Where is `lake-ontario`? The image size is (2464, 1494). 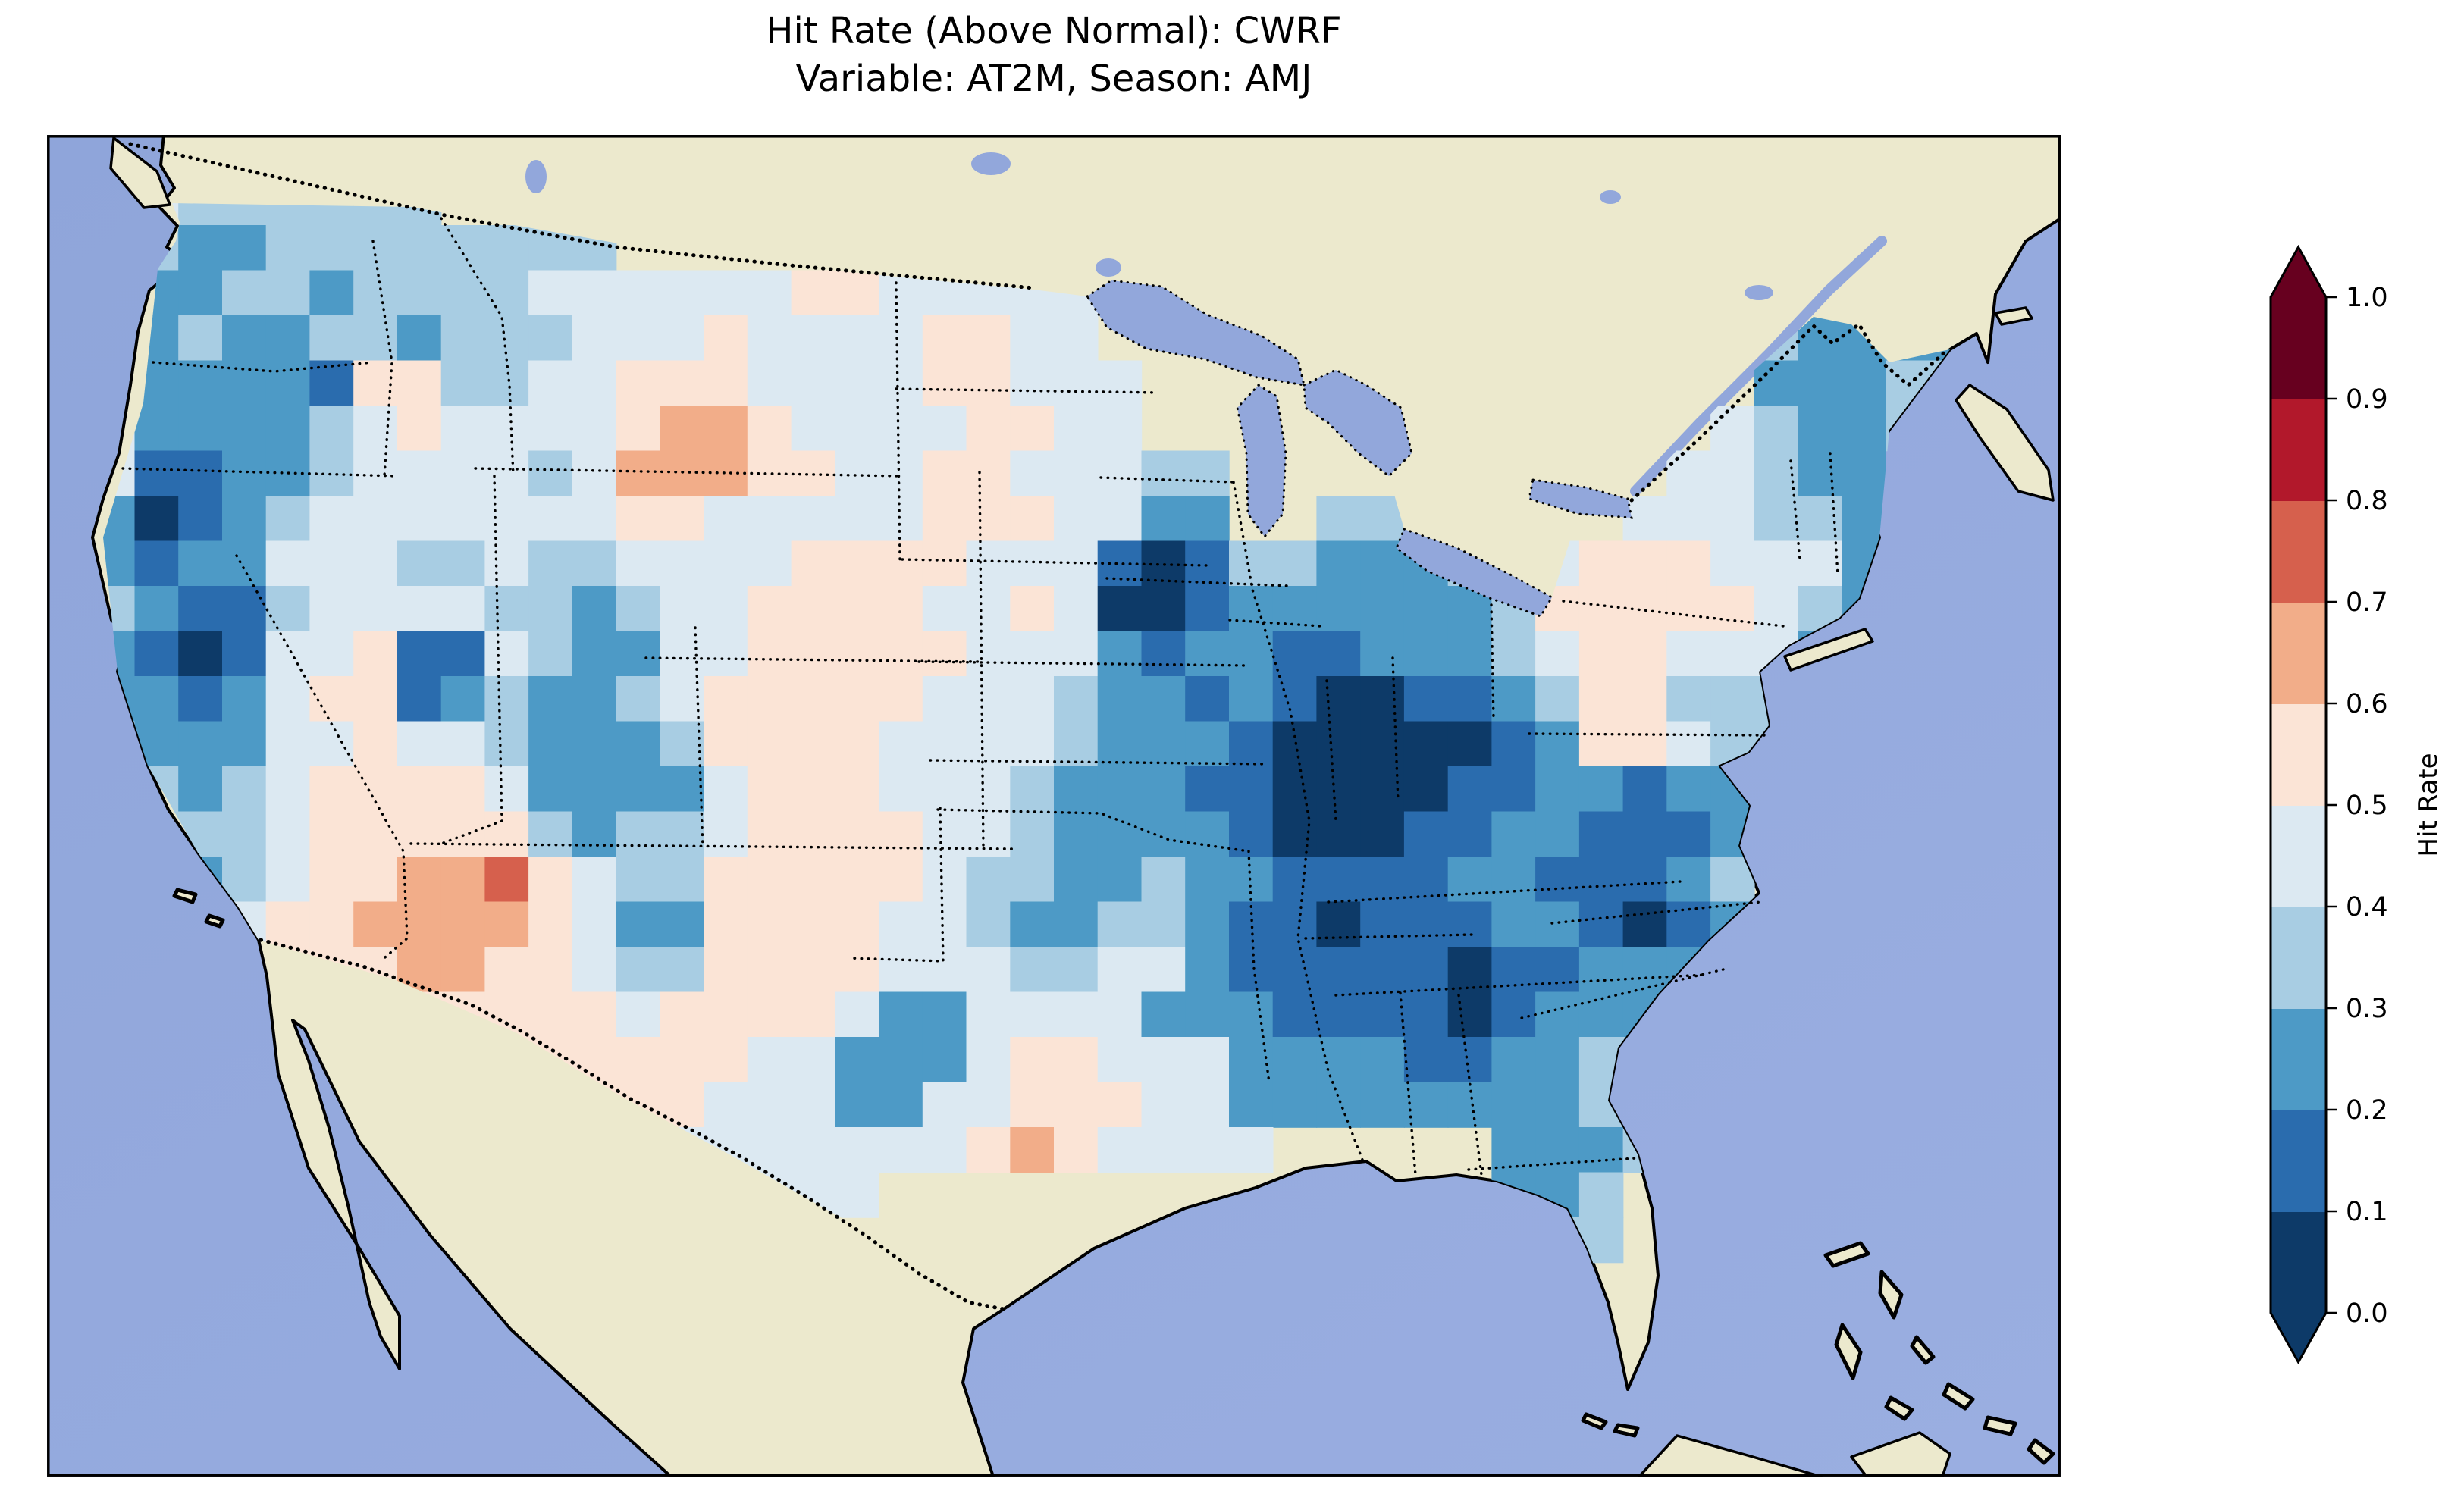 lake-ontario is located at coordinates (1581, 498).